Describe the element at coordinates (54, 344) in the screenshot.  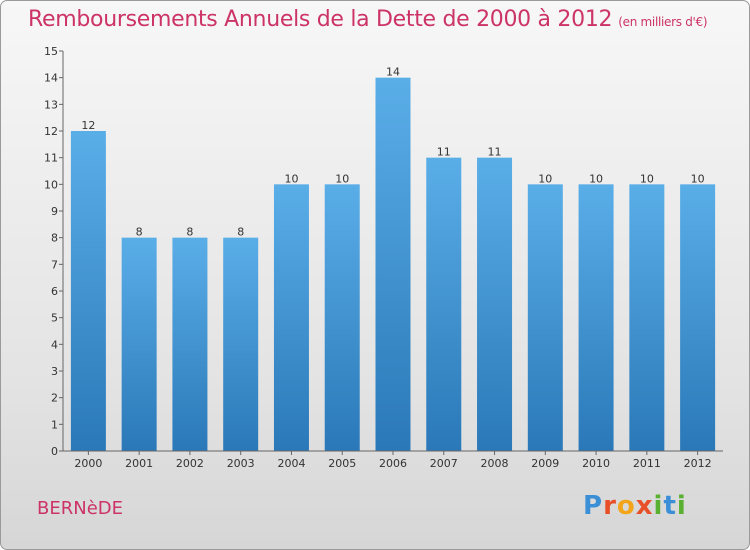
I see `y-tick-label: 4` at that location.